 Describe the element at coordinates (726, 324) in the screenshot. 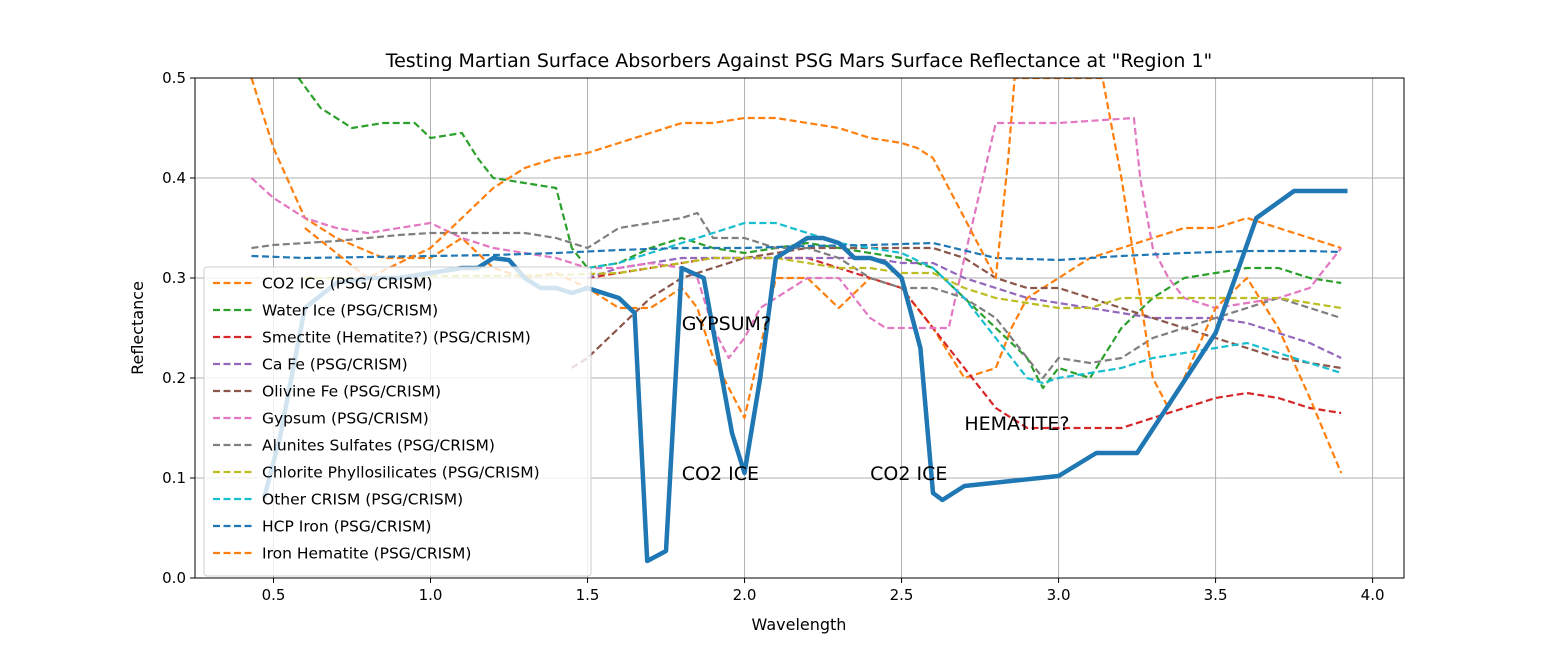

I see `annotation-label: GYPSUM?` at that location.